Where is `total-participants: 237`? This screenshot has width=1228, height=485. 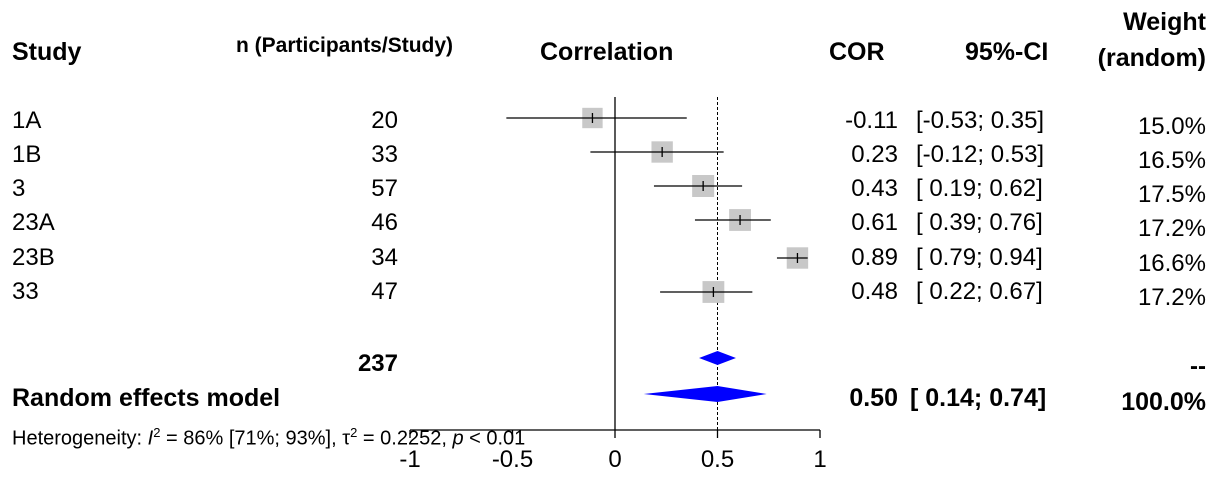
total-participants: 237 is located at coordinates (377, 363).